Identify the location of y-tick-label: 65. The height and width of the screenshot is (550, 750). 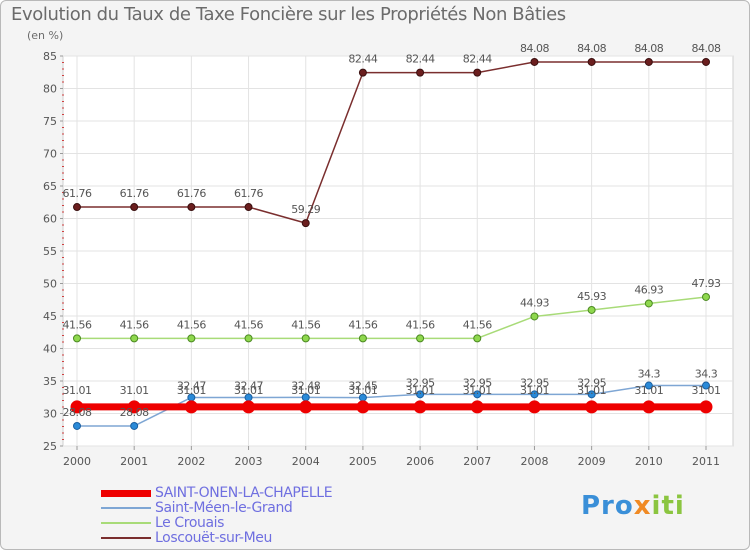
(50, 186).